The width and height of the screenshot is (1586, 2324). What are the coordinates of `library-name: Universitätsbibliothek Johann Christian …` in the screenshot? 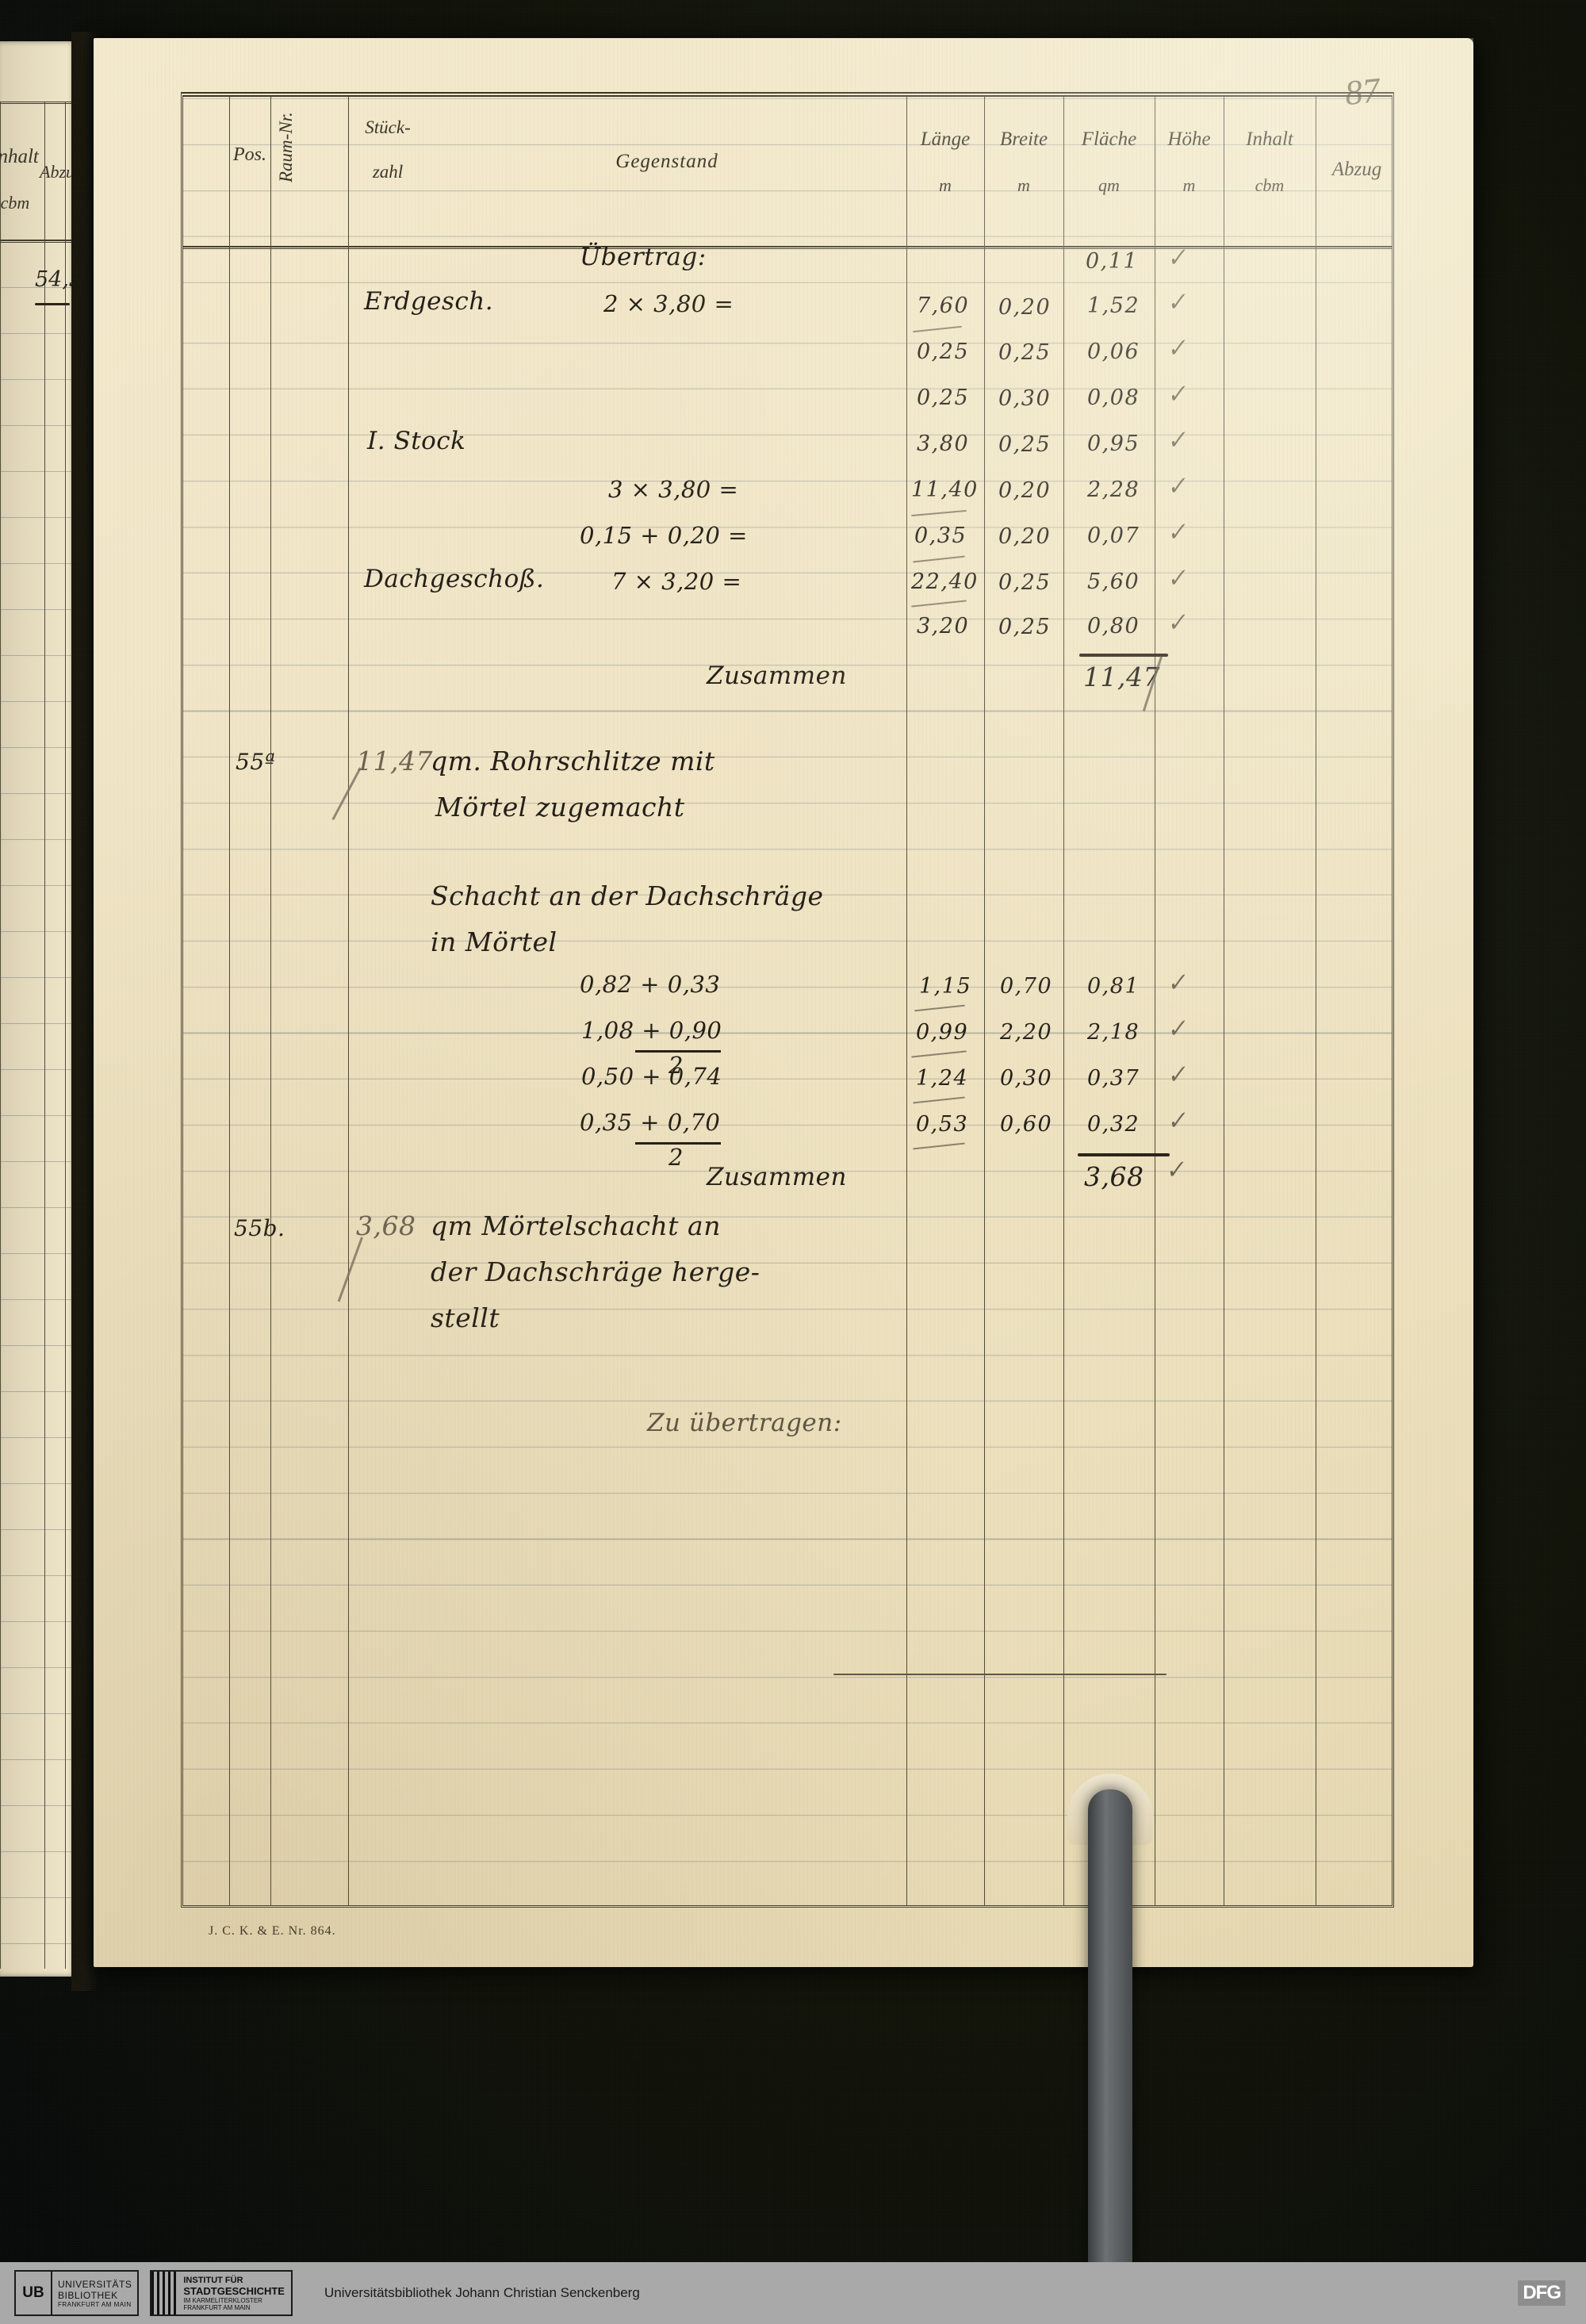 It's located at (482, 2292).